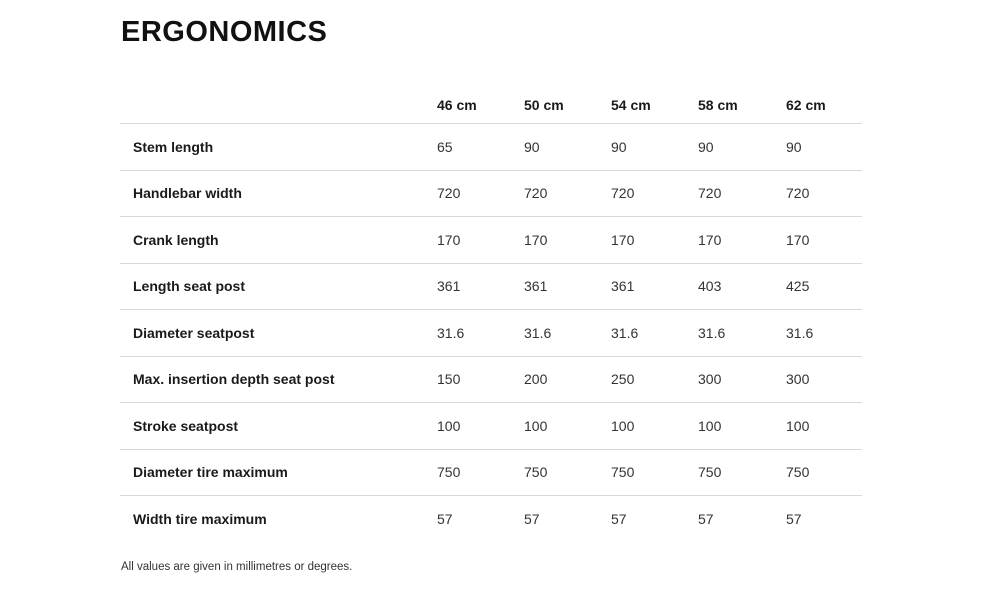  Describe the element at coordinates (189, 286) in the screenshot. I see `row-label: Length seat post` at that location.